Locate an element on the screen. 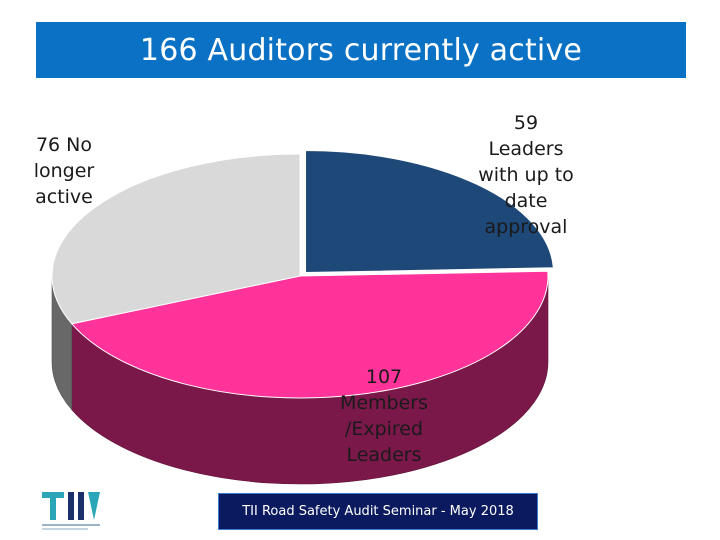 This screenshot has width=720, height=540. slide-title: 166 Auditors currently active is located at coordinates (361, 50).